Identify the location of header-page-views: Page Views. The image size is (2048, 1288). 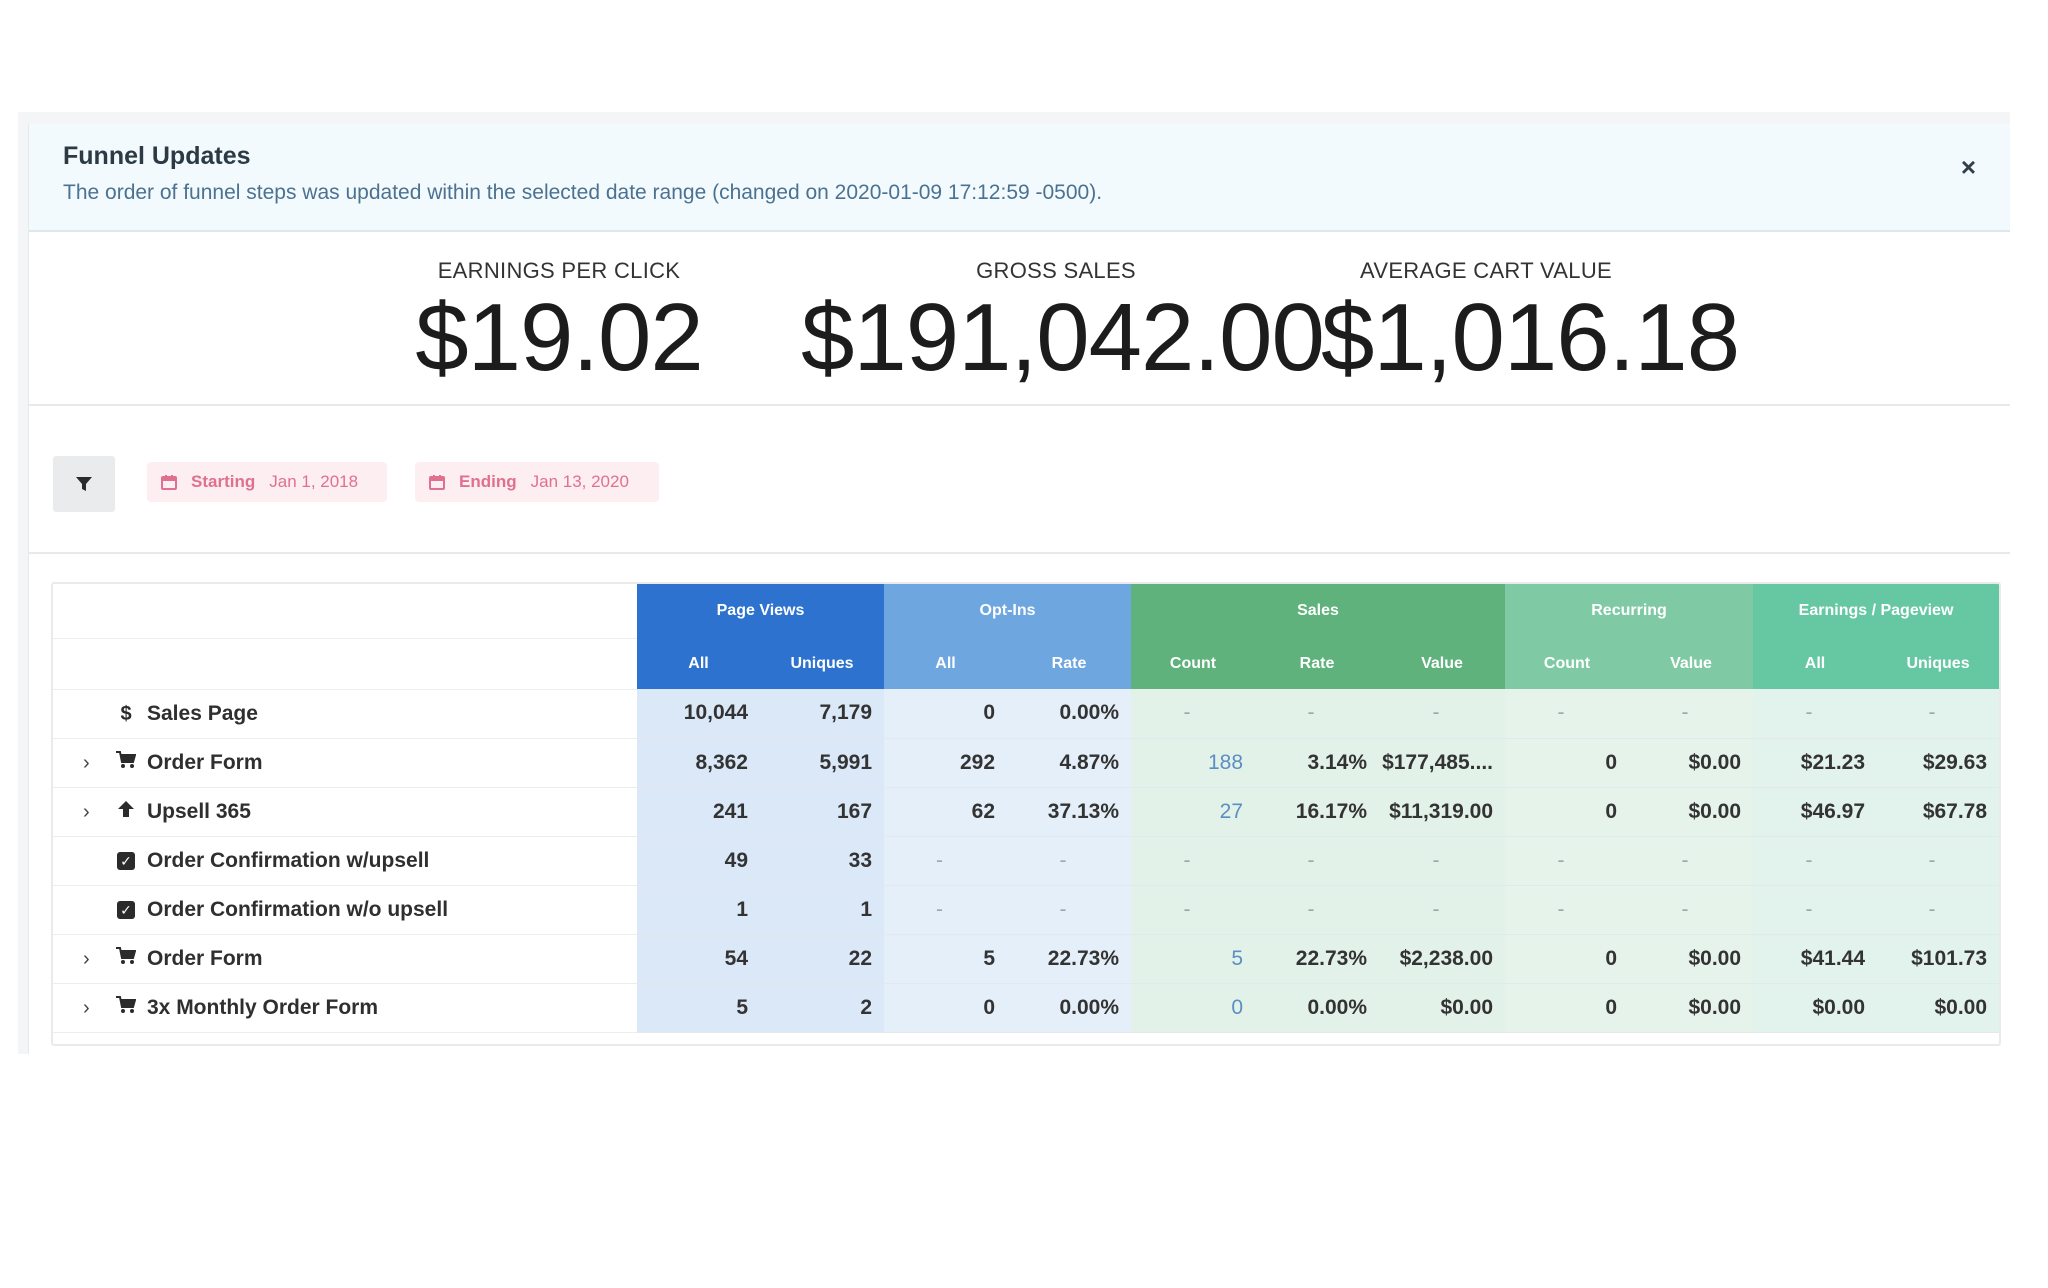
(761, 611).